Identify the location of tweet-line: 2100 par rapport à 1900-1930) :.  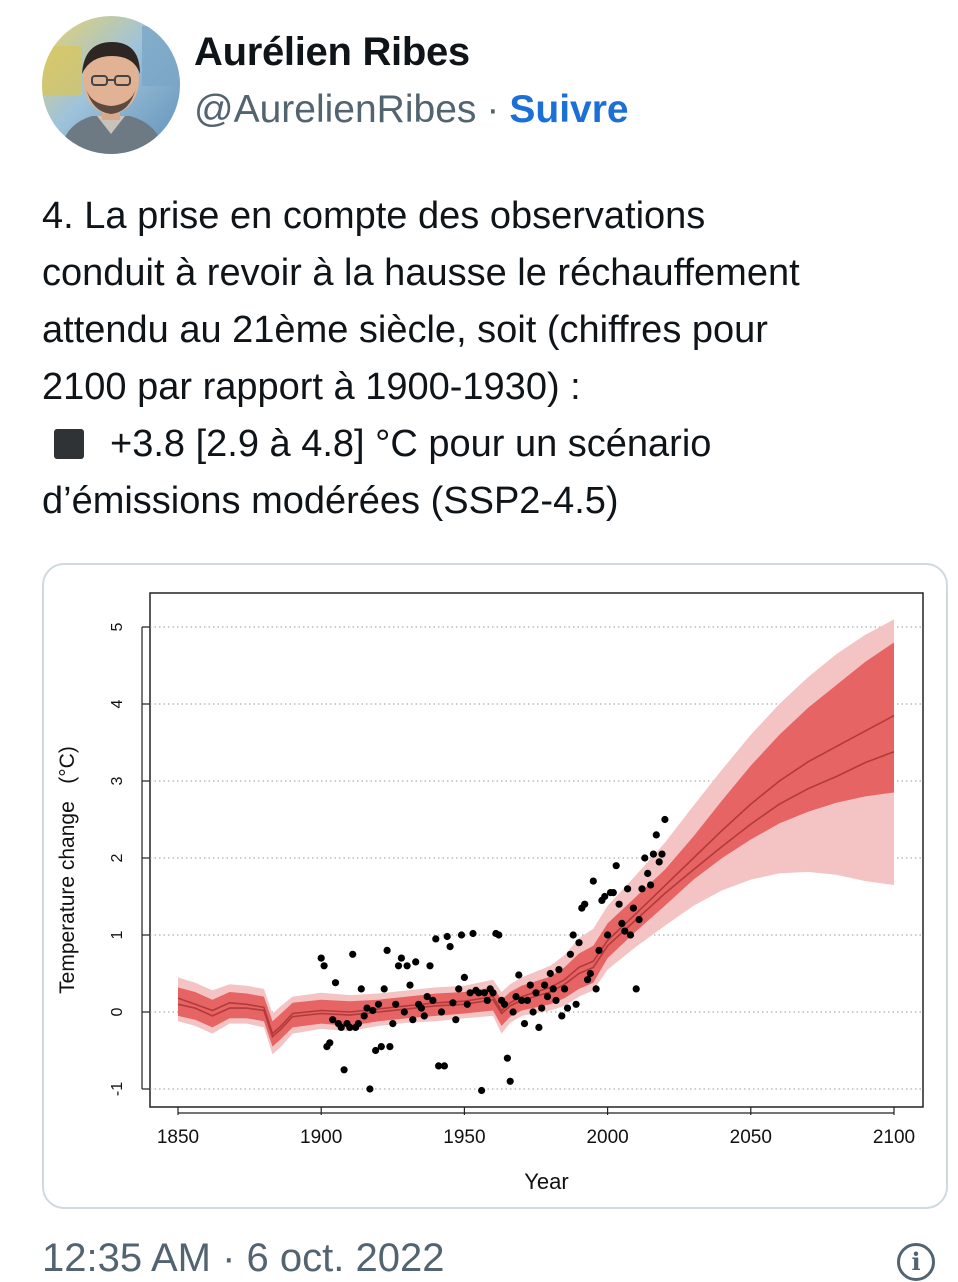
(311, 387).